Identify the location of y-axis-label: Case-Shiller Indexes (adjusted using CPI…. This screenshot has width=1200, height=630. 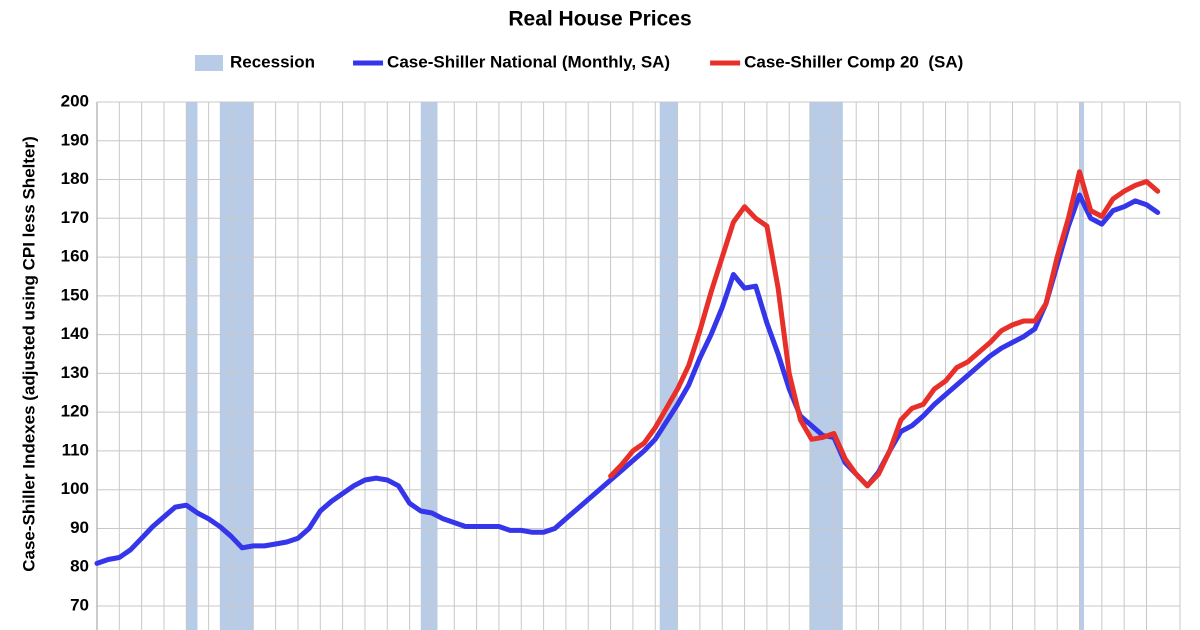
(28, 354).